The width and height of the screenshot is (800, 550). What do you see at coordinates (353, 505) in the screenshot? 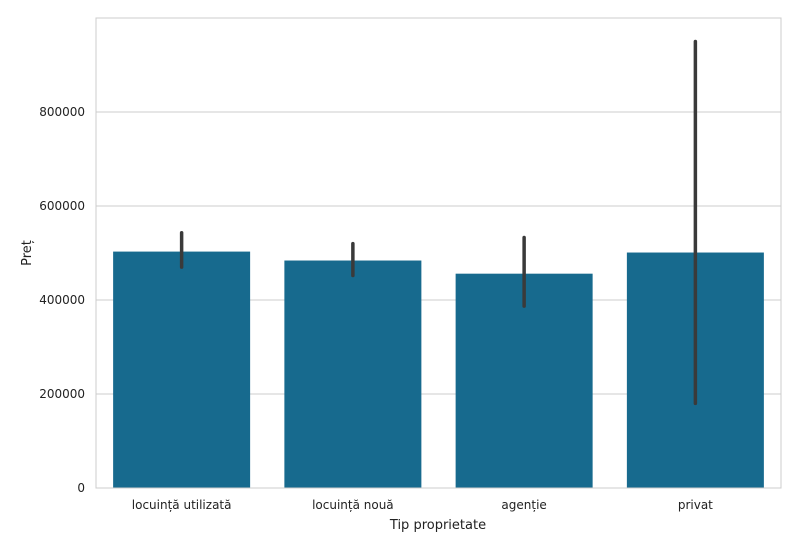
I see `x-tick-label-1: locuință nouă` at bounding box center [353, 505].